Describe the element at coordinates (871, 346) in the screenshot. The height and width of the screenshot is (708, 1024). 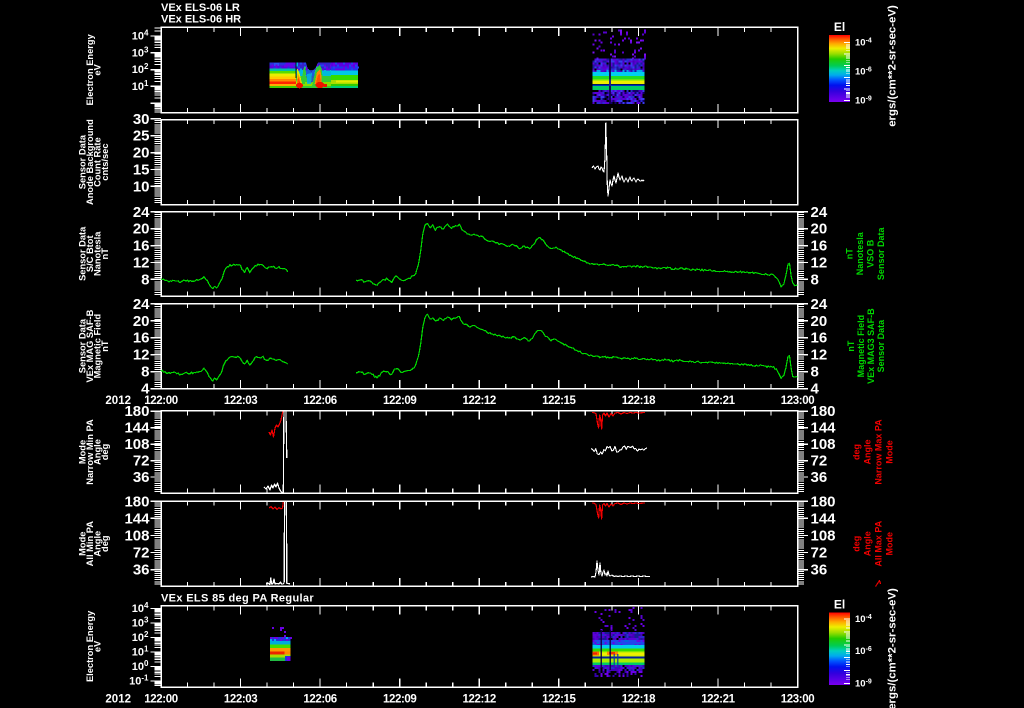
I see `svg-text: VEx MAG3 SAF-B` at that location.